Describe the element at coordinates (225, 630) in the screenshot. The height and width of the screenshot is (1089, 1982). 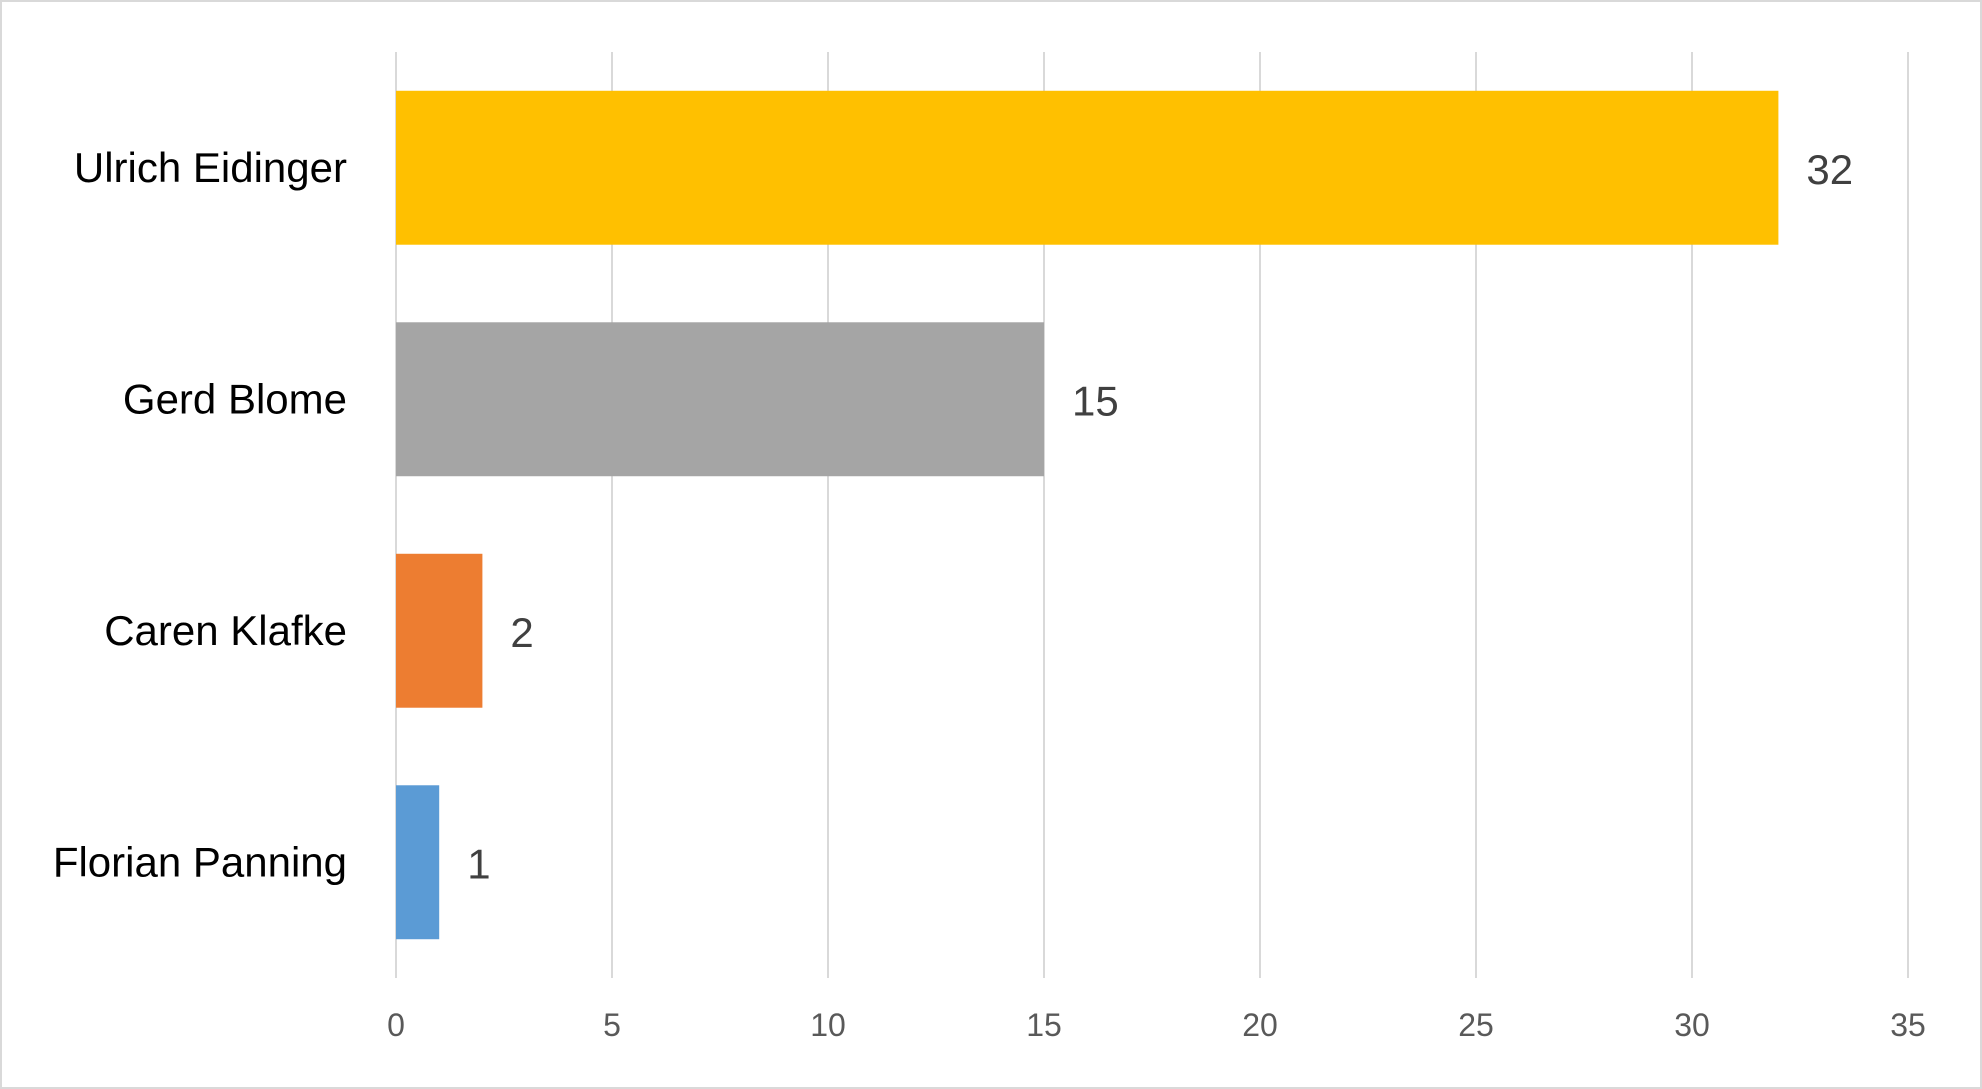
I see `category-label: Caren Klafke` at that location.